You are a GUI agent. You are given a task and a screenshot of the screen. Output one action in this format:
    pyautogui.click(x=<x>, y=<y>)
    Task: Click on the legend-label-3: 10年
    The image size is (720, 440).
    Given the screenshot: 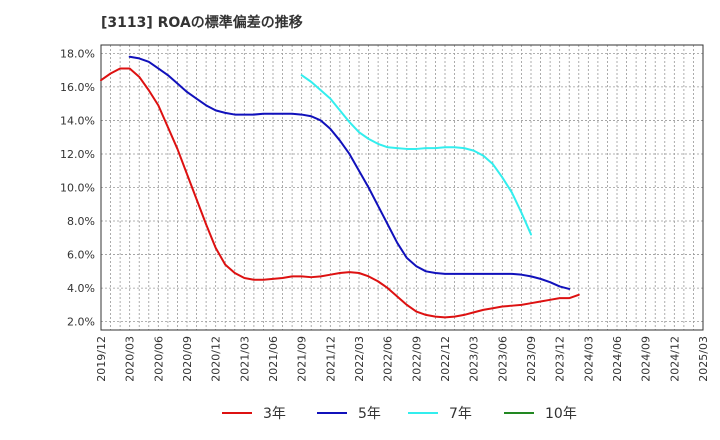 What is the action you would take?
    pyautogui.click(x=561, y=414)
    